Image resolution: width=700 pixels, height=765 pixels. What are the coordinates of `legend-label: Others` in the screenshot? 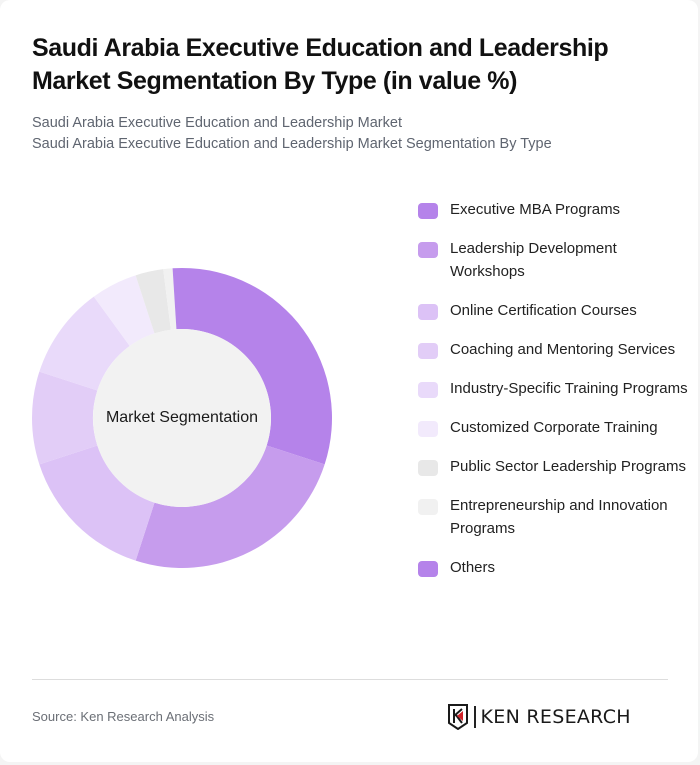 It's located at (473, 567).